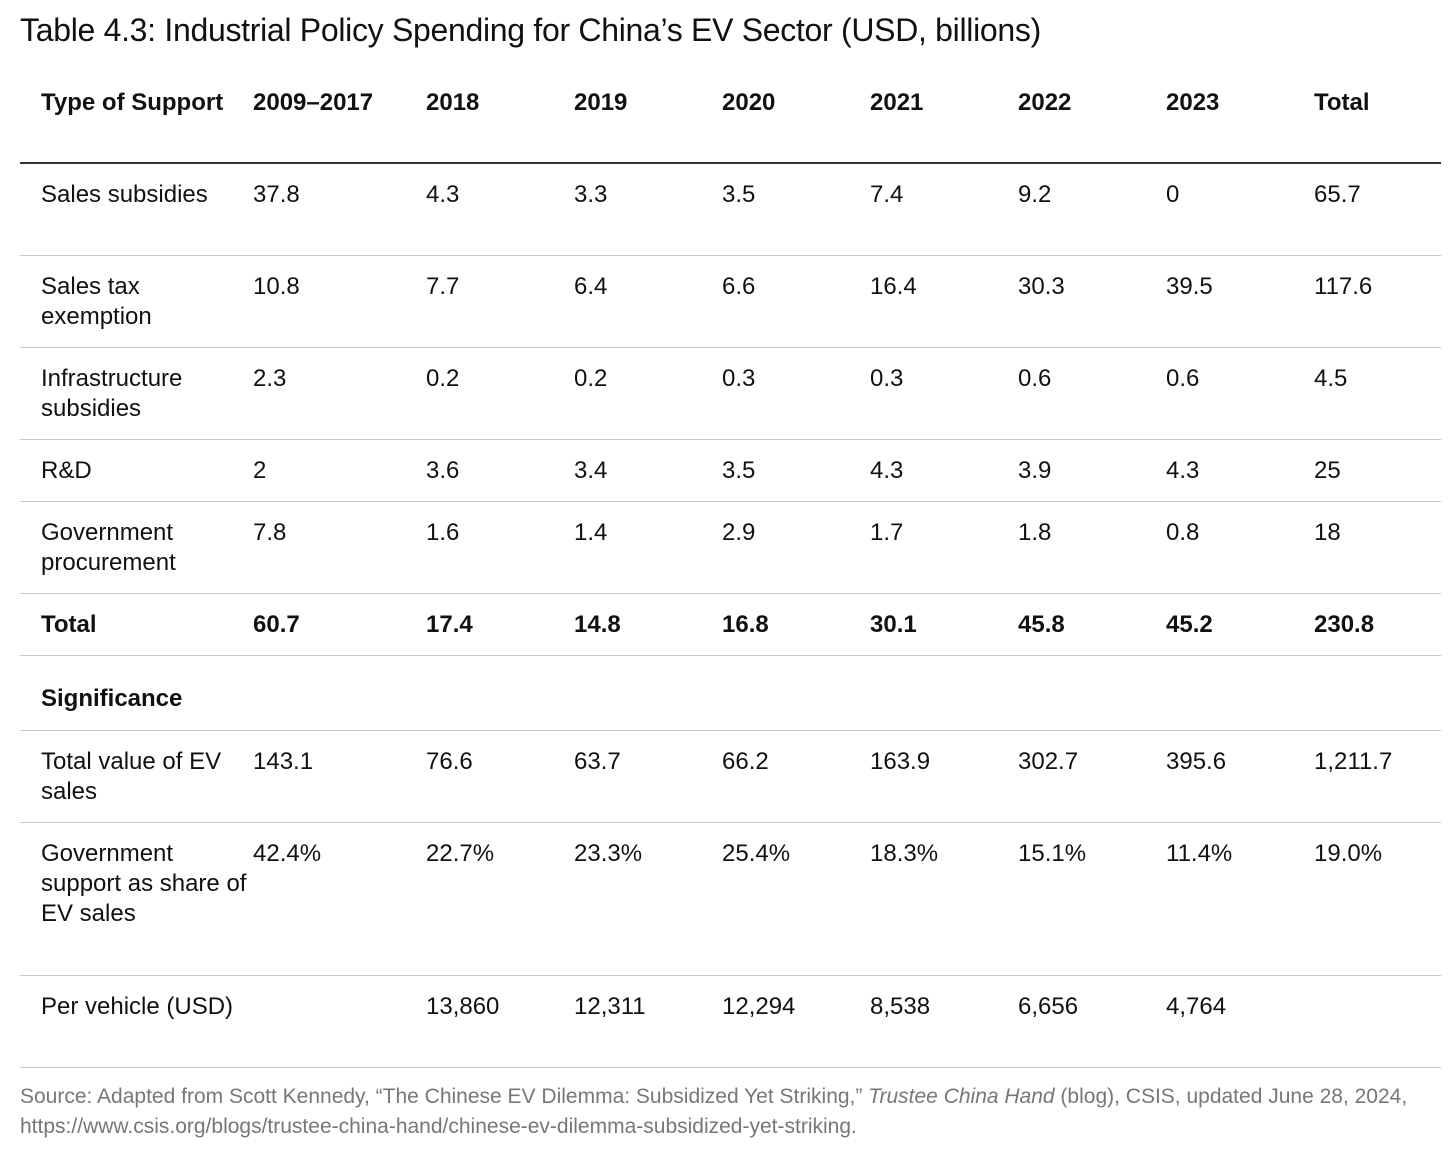 This screenshot has height=1156, width=1456. I want to click on table-cell: 0, so click(1240, 209).